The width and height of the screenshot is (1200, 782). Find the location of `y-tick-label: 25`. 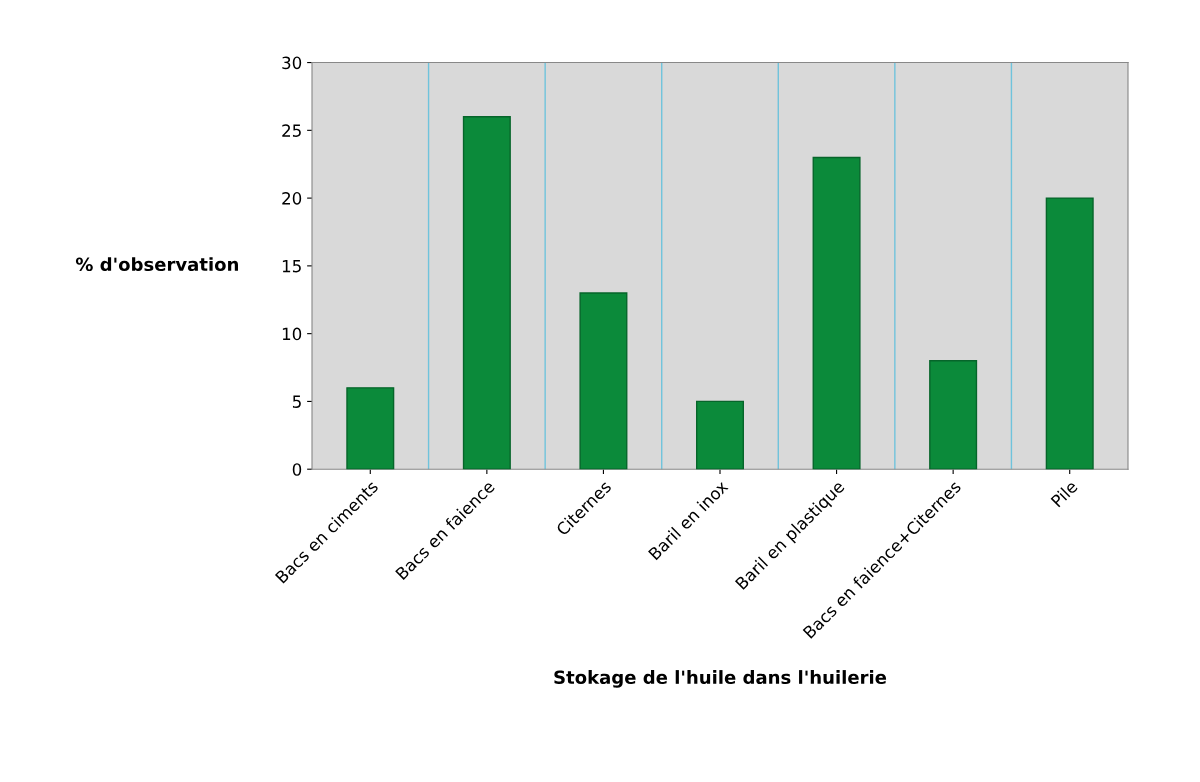

y-tick-label: 25 is located at coordinates (291, 130).